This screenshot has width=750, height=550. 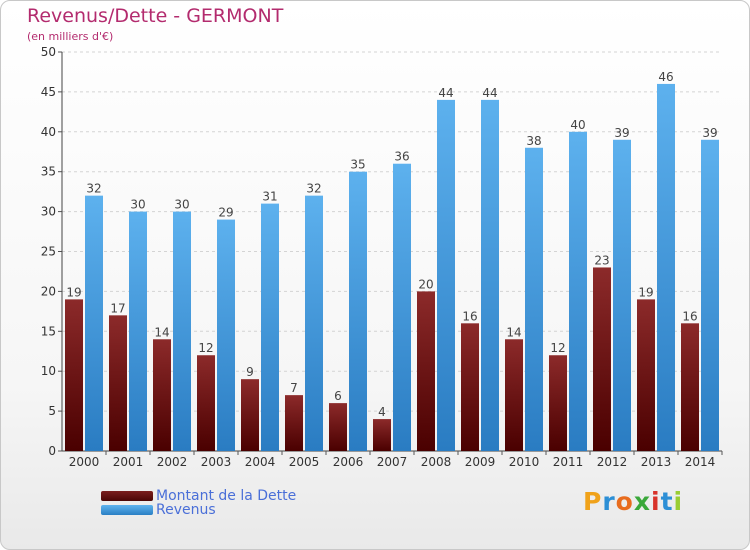 I want to click on data-label-dette: 17, so click(x=117, y=308).